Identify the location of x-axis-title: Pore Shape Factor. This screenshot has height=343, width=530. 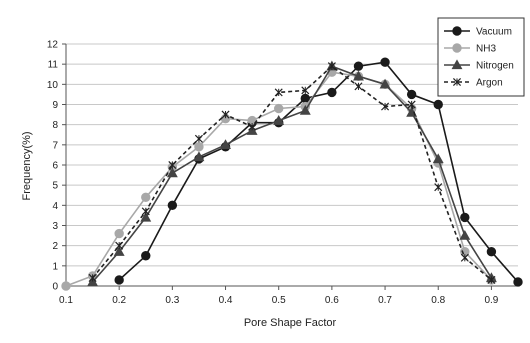
(290, 323).